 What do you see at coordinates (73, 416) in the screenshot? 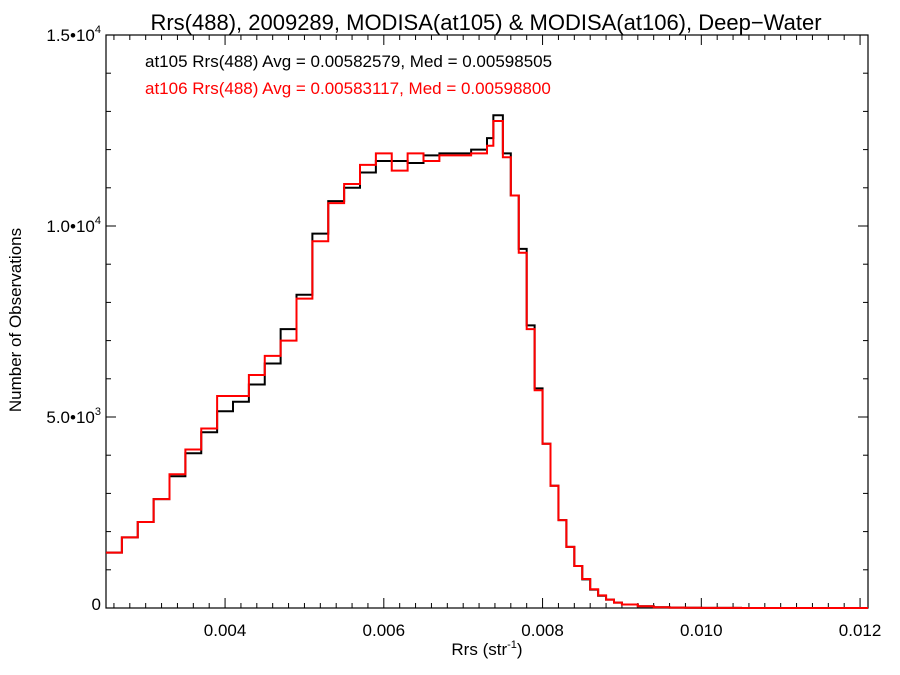
I see `y-tick-label: 5.0•103` at bounding box center [73, 416].